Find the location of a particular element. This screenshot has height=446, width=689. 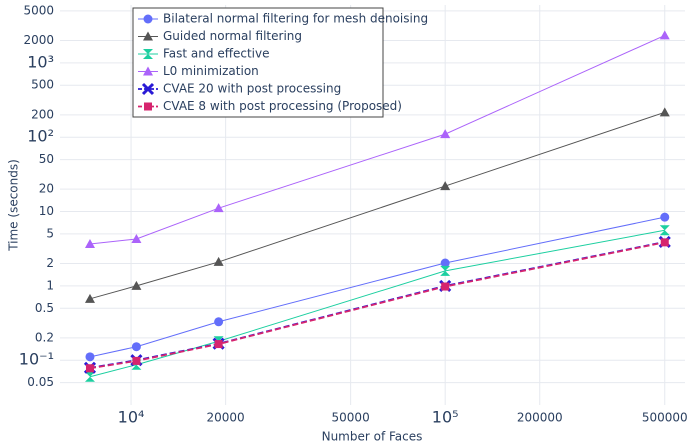

y-tick-label: 10² is located at coordinates (40, 136).